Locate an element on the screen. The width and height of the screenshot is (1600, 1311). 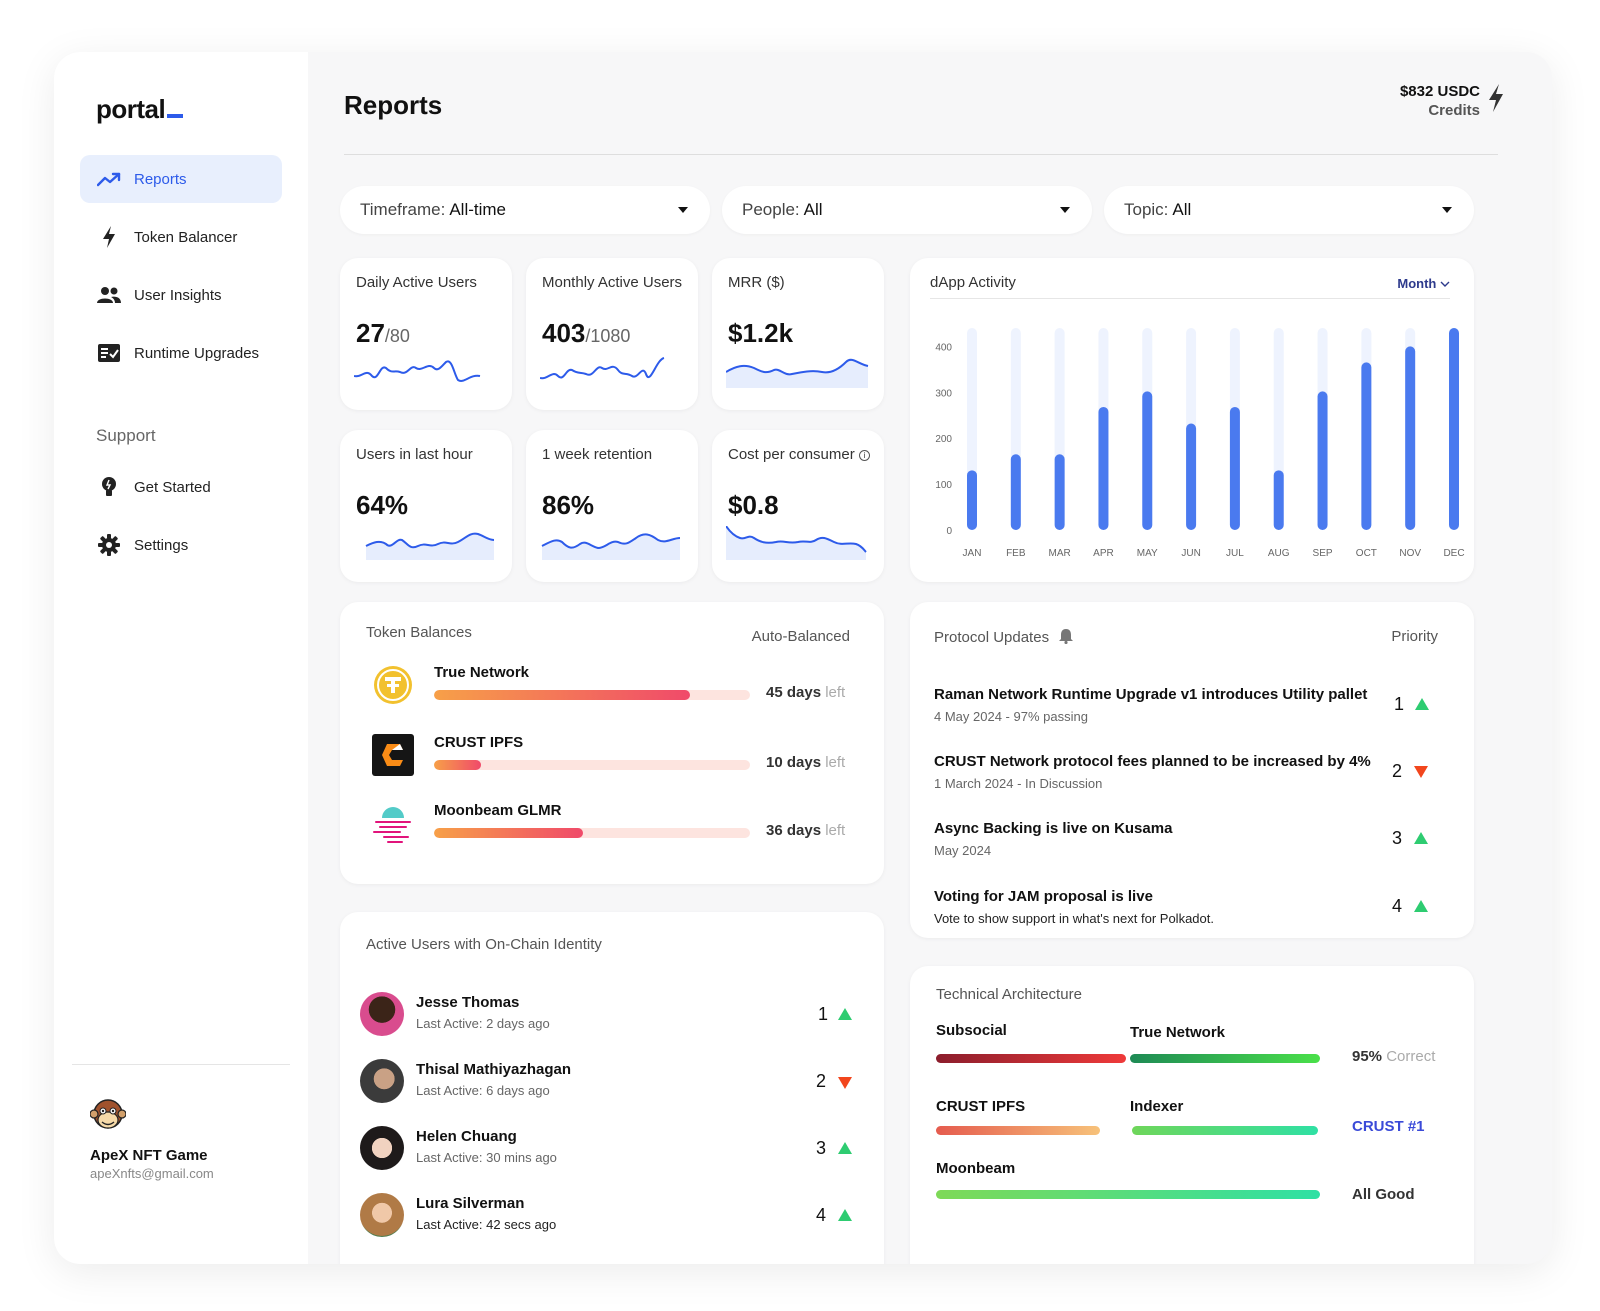
bar-dec is located at coordinates (1454, 429).